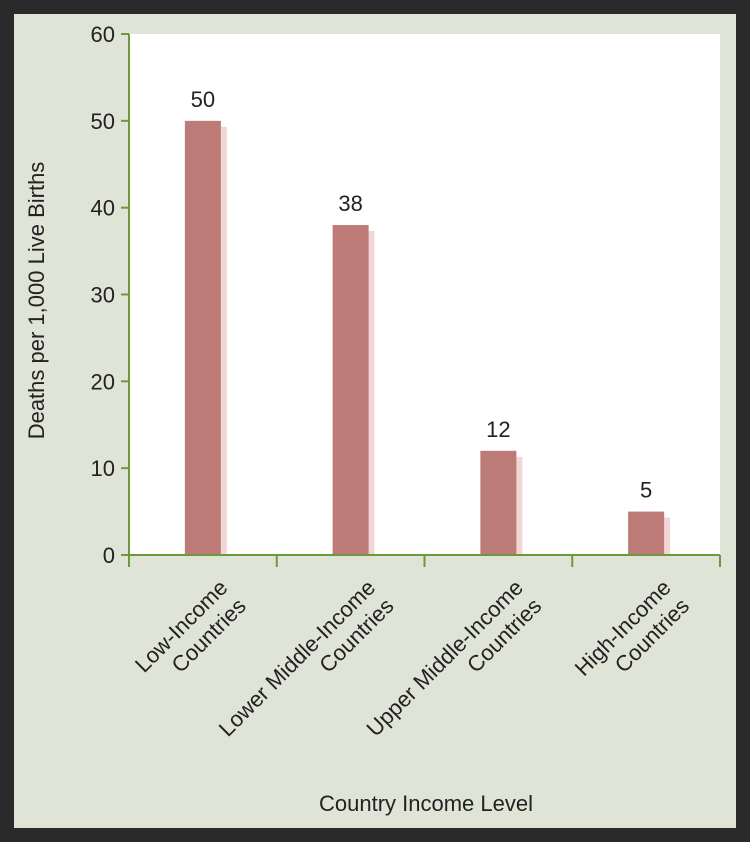 Image resolution: width=750 pixels, height=842 pixels. I want to click on y-tick-label: 40, so click(103, 208).